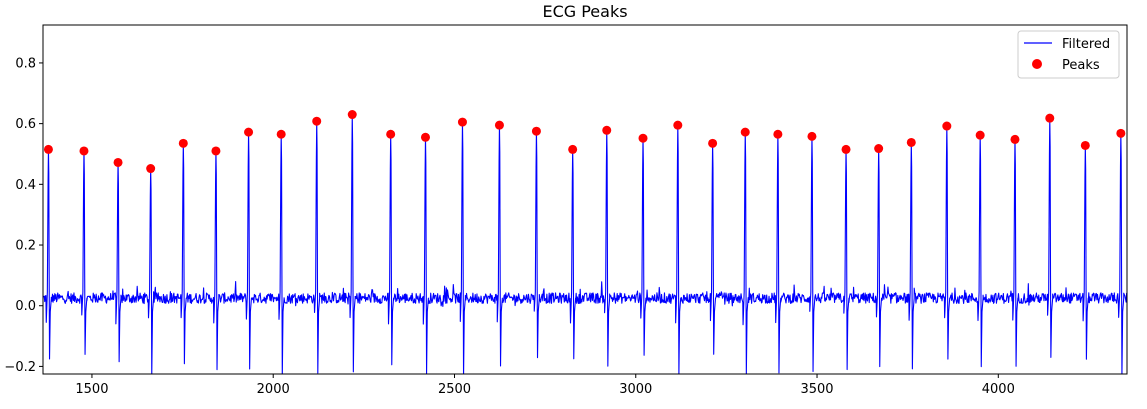 This screenshot has width=1147, height=409. Describe the element at coordinates (273, 389) in the screenshot. I see `x-tick-label: 2000` at that location.